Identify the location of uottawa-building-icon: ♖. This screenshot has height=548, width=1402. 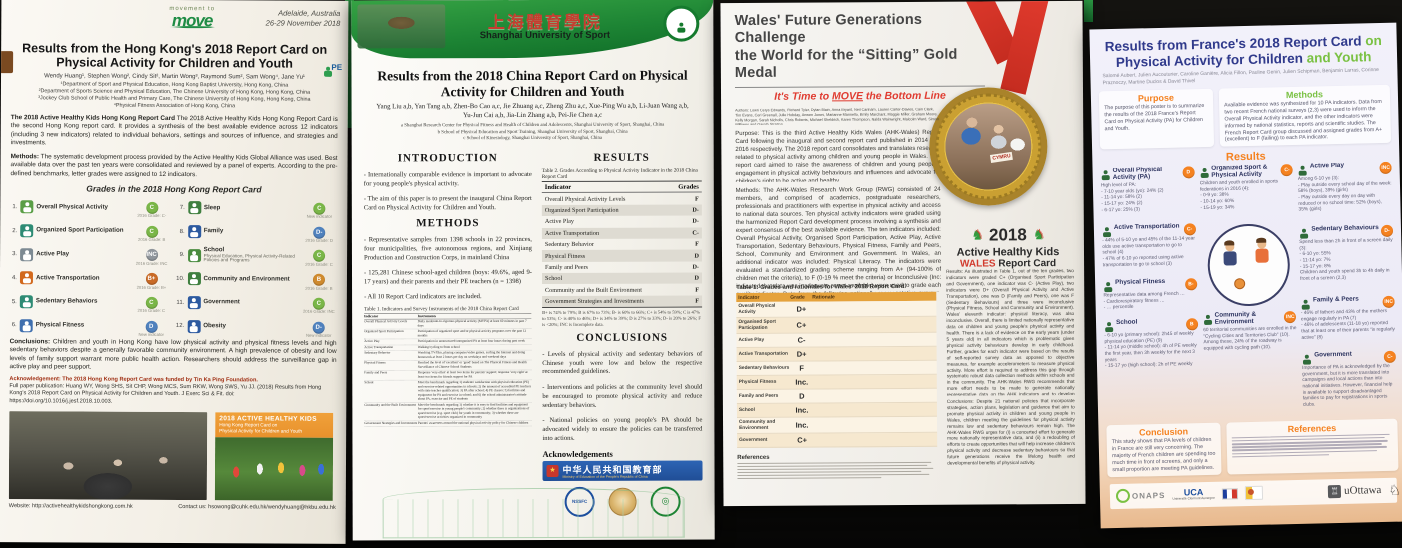
(1334, 491).